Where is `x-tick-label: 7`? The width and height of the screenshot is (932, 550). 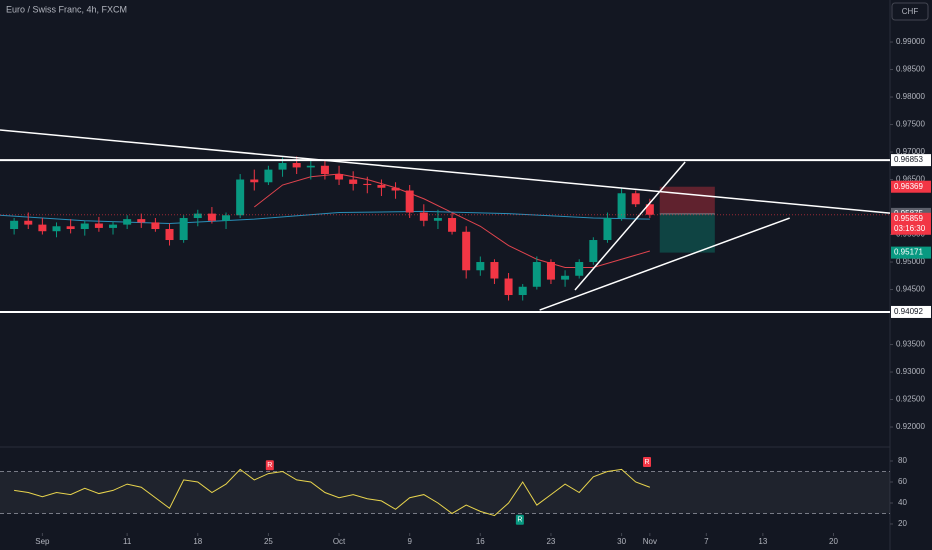 x-tick-label: 7 is located at coordinates (706, 541).